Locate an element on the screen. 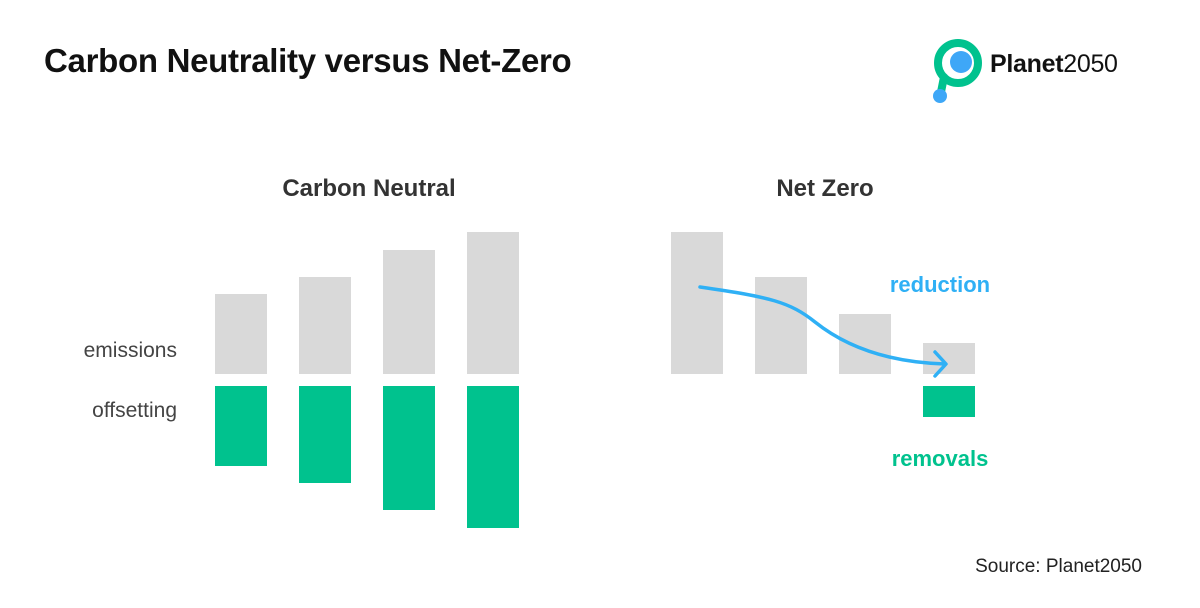 The image size is (1200, 608). brand-name: Planet2050 is located at coordinates (1054, 64).